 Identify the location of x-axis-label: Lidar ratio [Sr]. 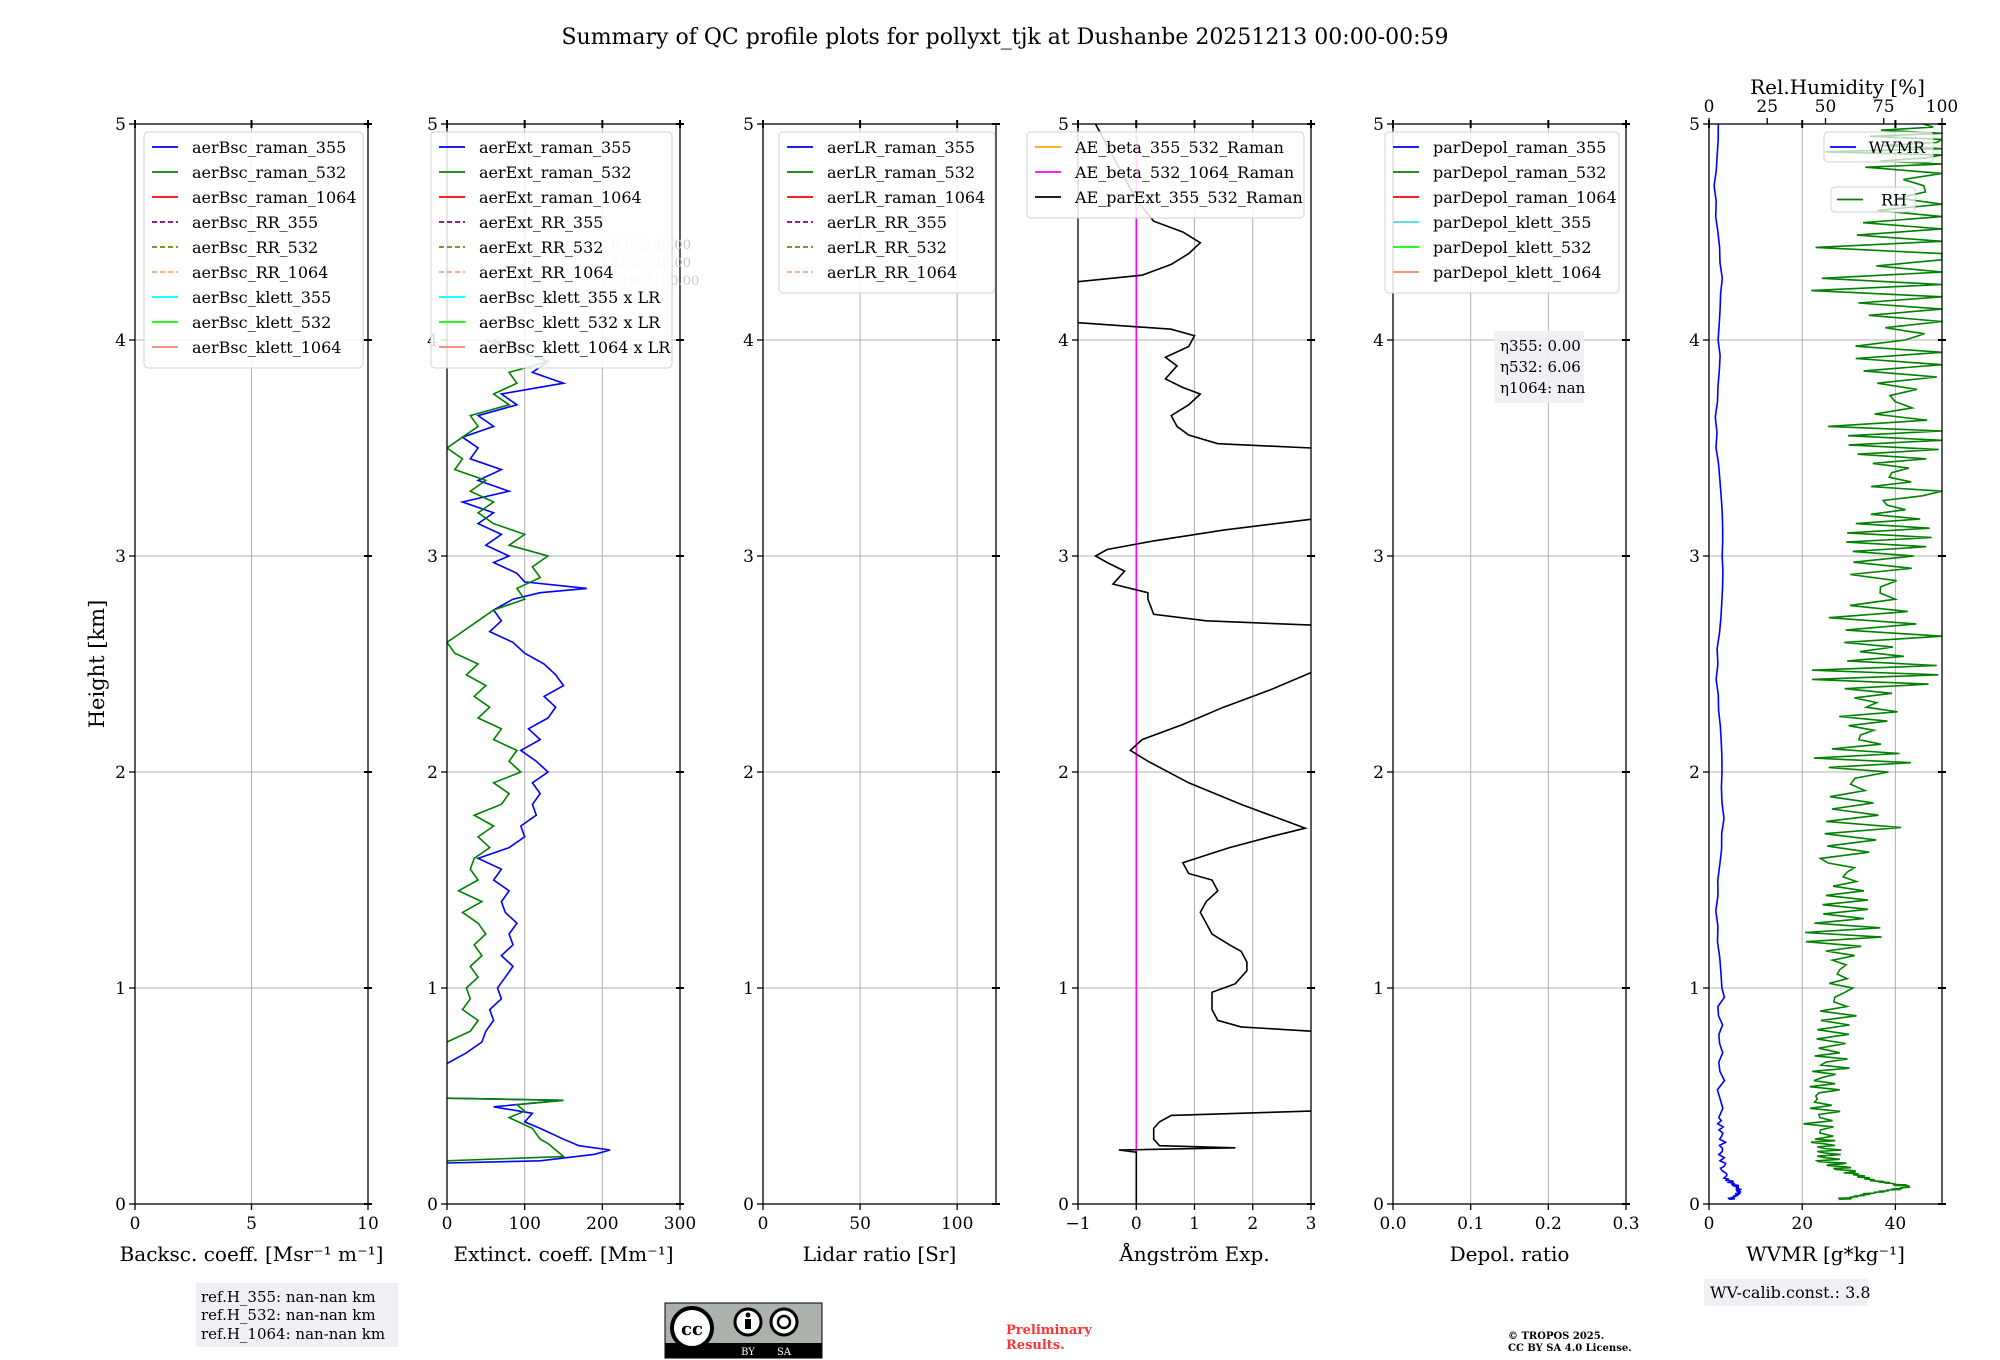
(880, 1254).